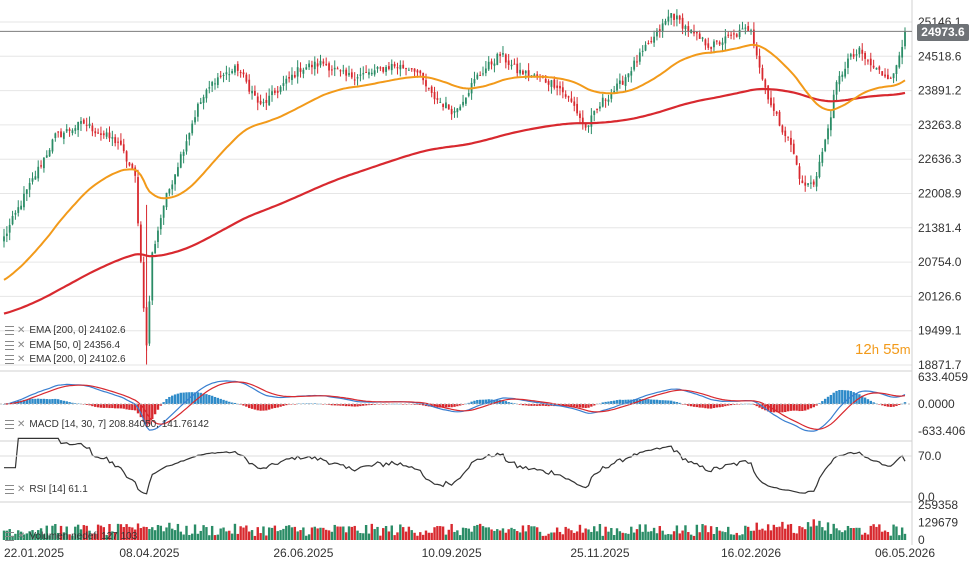 This screenshot has height=574, width=980. I want to click on date-tick-label: 25.11.2025, so click(599, 553).